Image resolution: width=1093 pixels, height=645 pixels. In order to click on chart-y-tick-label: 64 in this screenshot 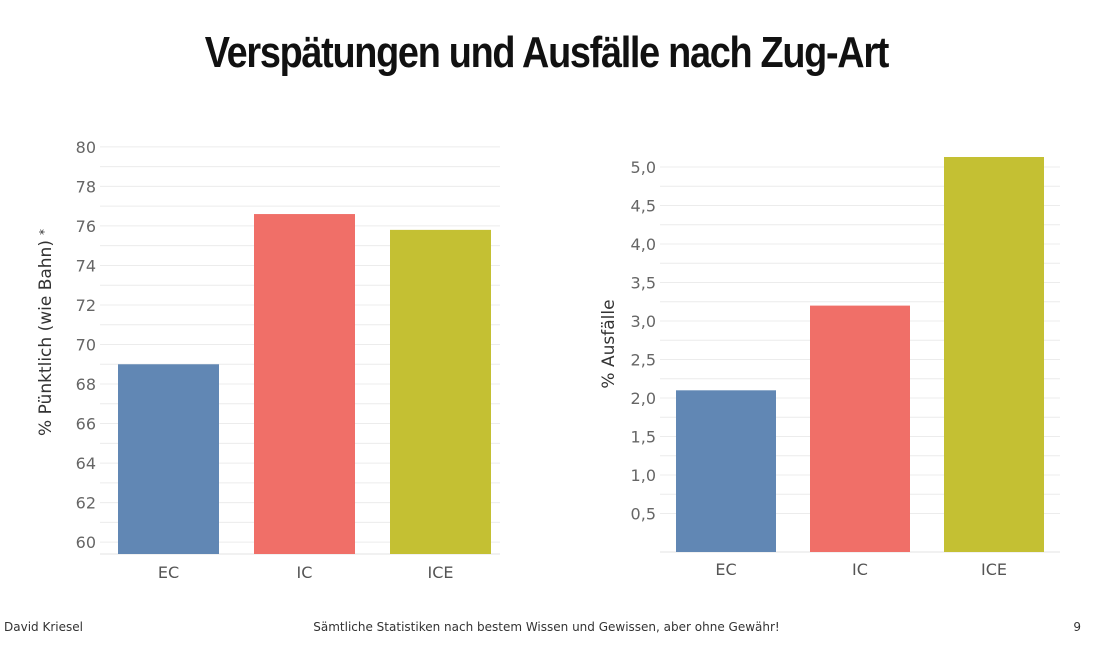, I will do `click(86, 463)`.